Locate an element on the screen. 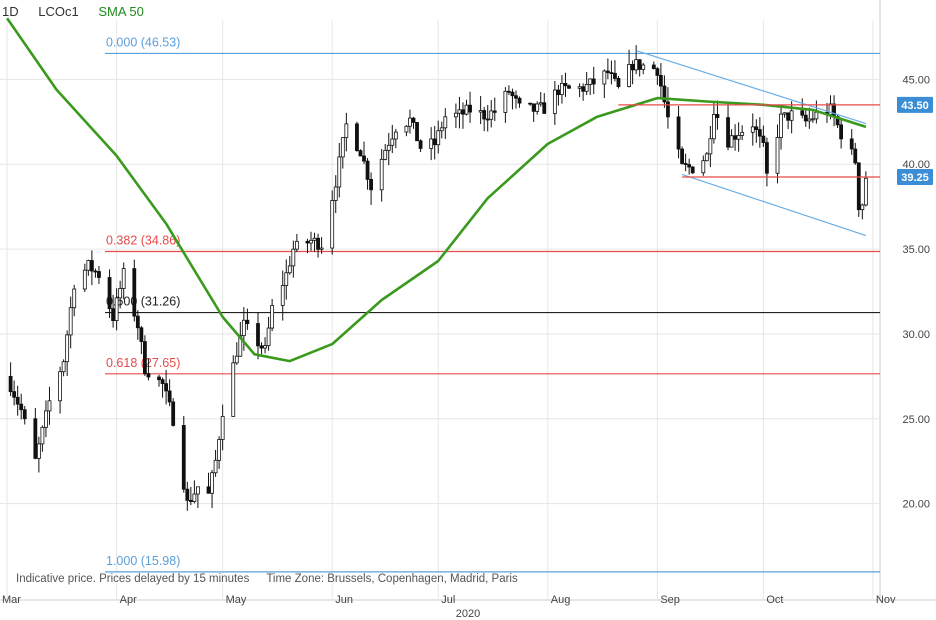 The image size is (936, 620). x-tick-label: Apr is located at coordinates (128, 600).